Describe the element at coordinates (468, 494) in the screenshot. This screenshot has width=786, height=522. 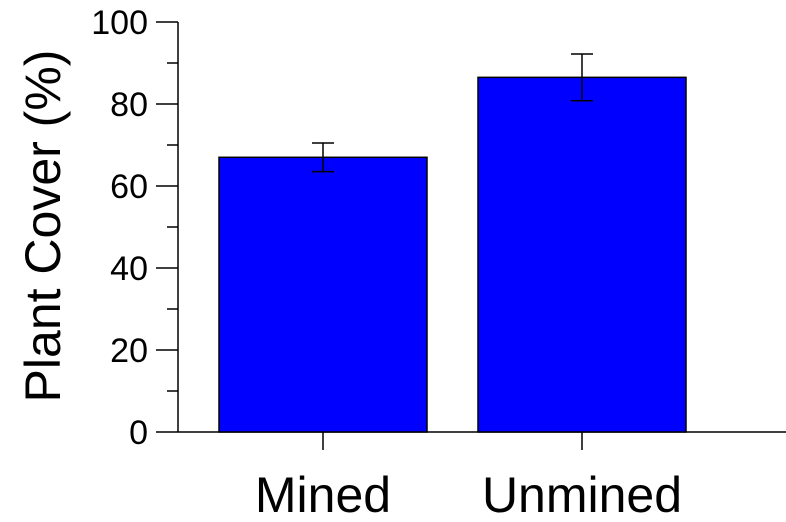
I see `category-labels: Mined Unmined` at that location.